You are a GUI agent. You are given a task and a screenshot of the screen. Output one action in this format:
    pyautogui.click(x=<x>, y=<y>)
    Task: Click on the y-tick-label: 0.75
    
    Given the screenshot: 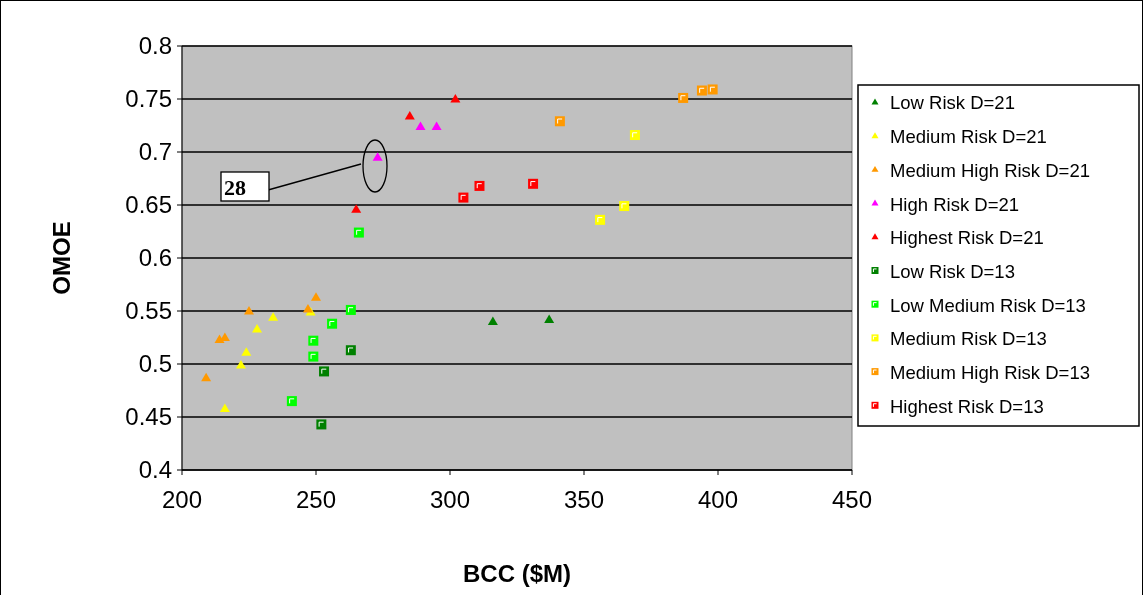 What is the action you would take?
    pyautogui.click(x=148, y=99)
    